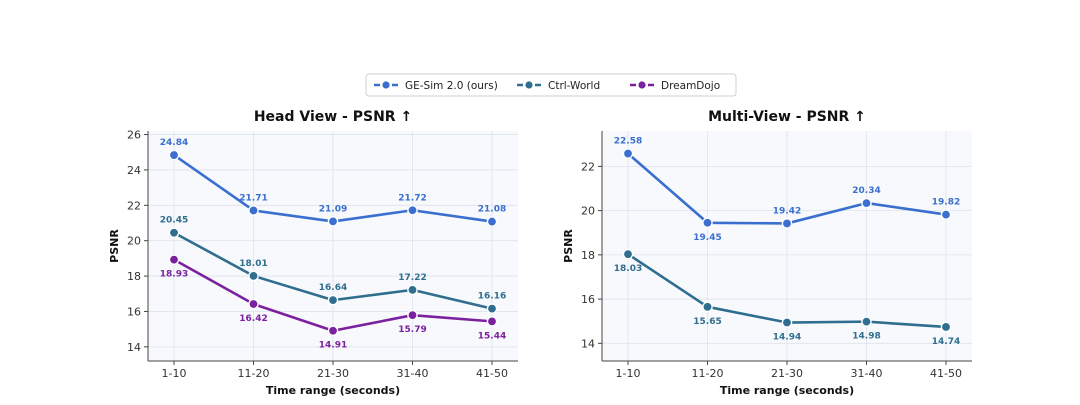 Image resolution: width=1080 pixels, height=405 pixels. What do you see at coordinates (707, 238) in the screenshot?
I see `data-label: 19.45` at bounding box center [707, 238].